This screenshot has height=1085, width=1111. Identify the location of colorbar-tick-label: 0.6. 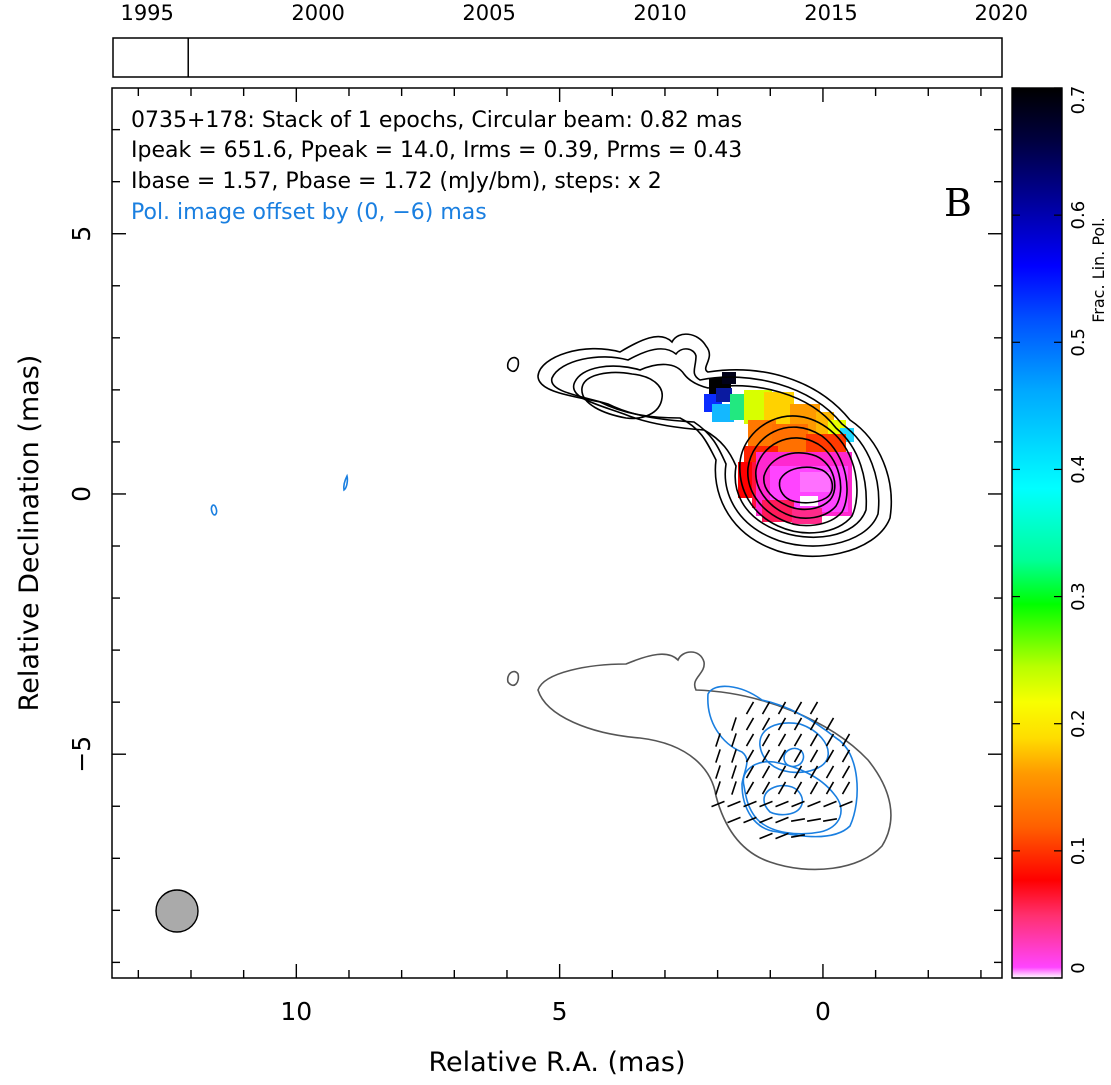
(1078, 215).